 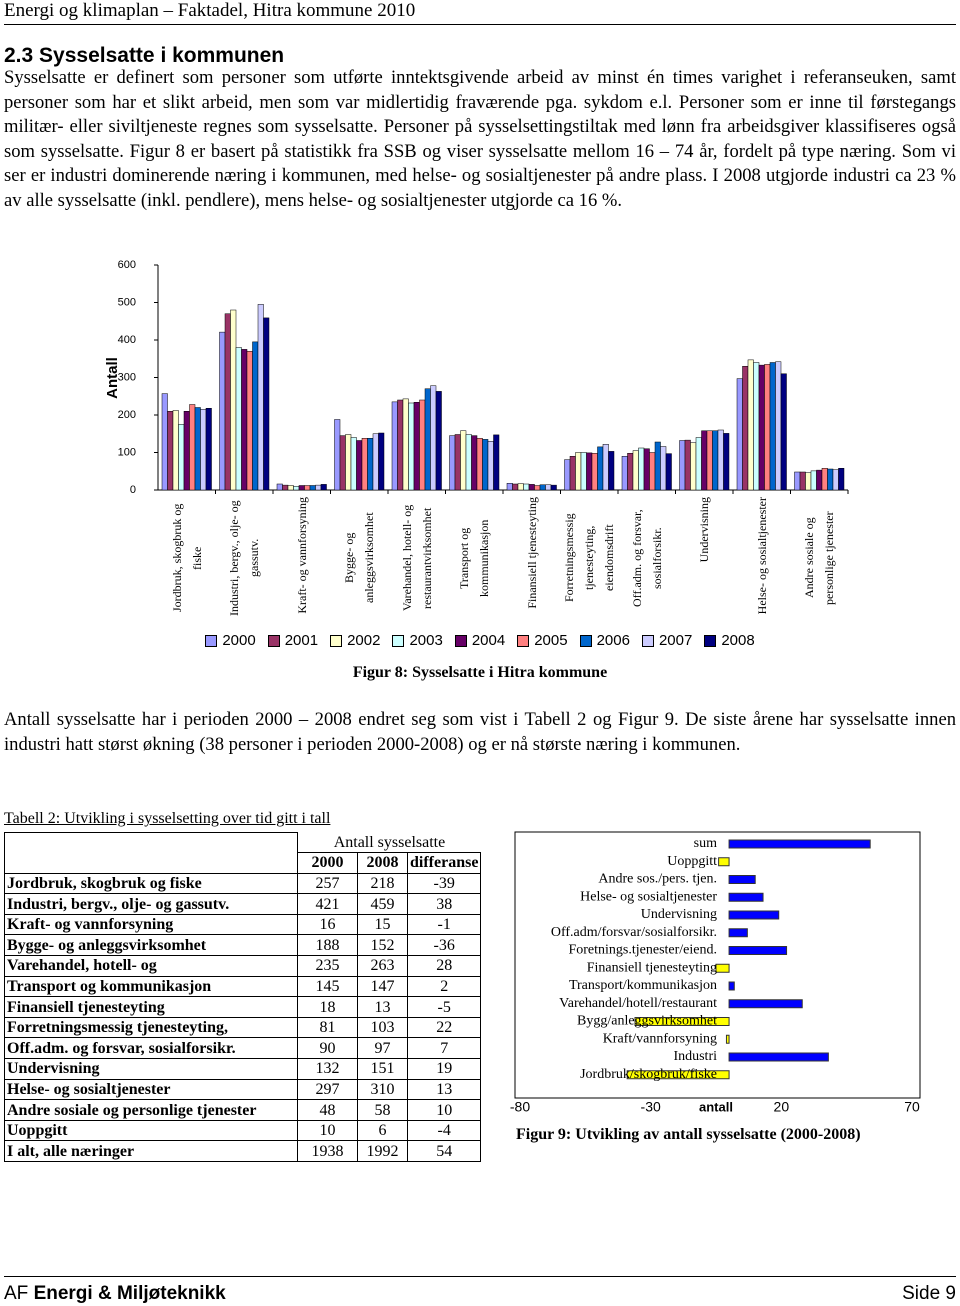 I want to click on y-tick-label: Industri, so click(x=695, y=1056).